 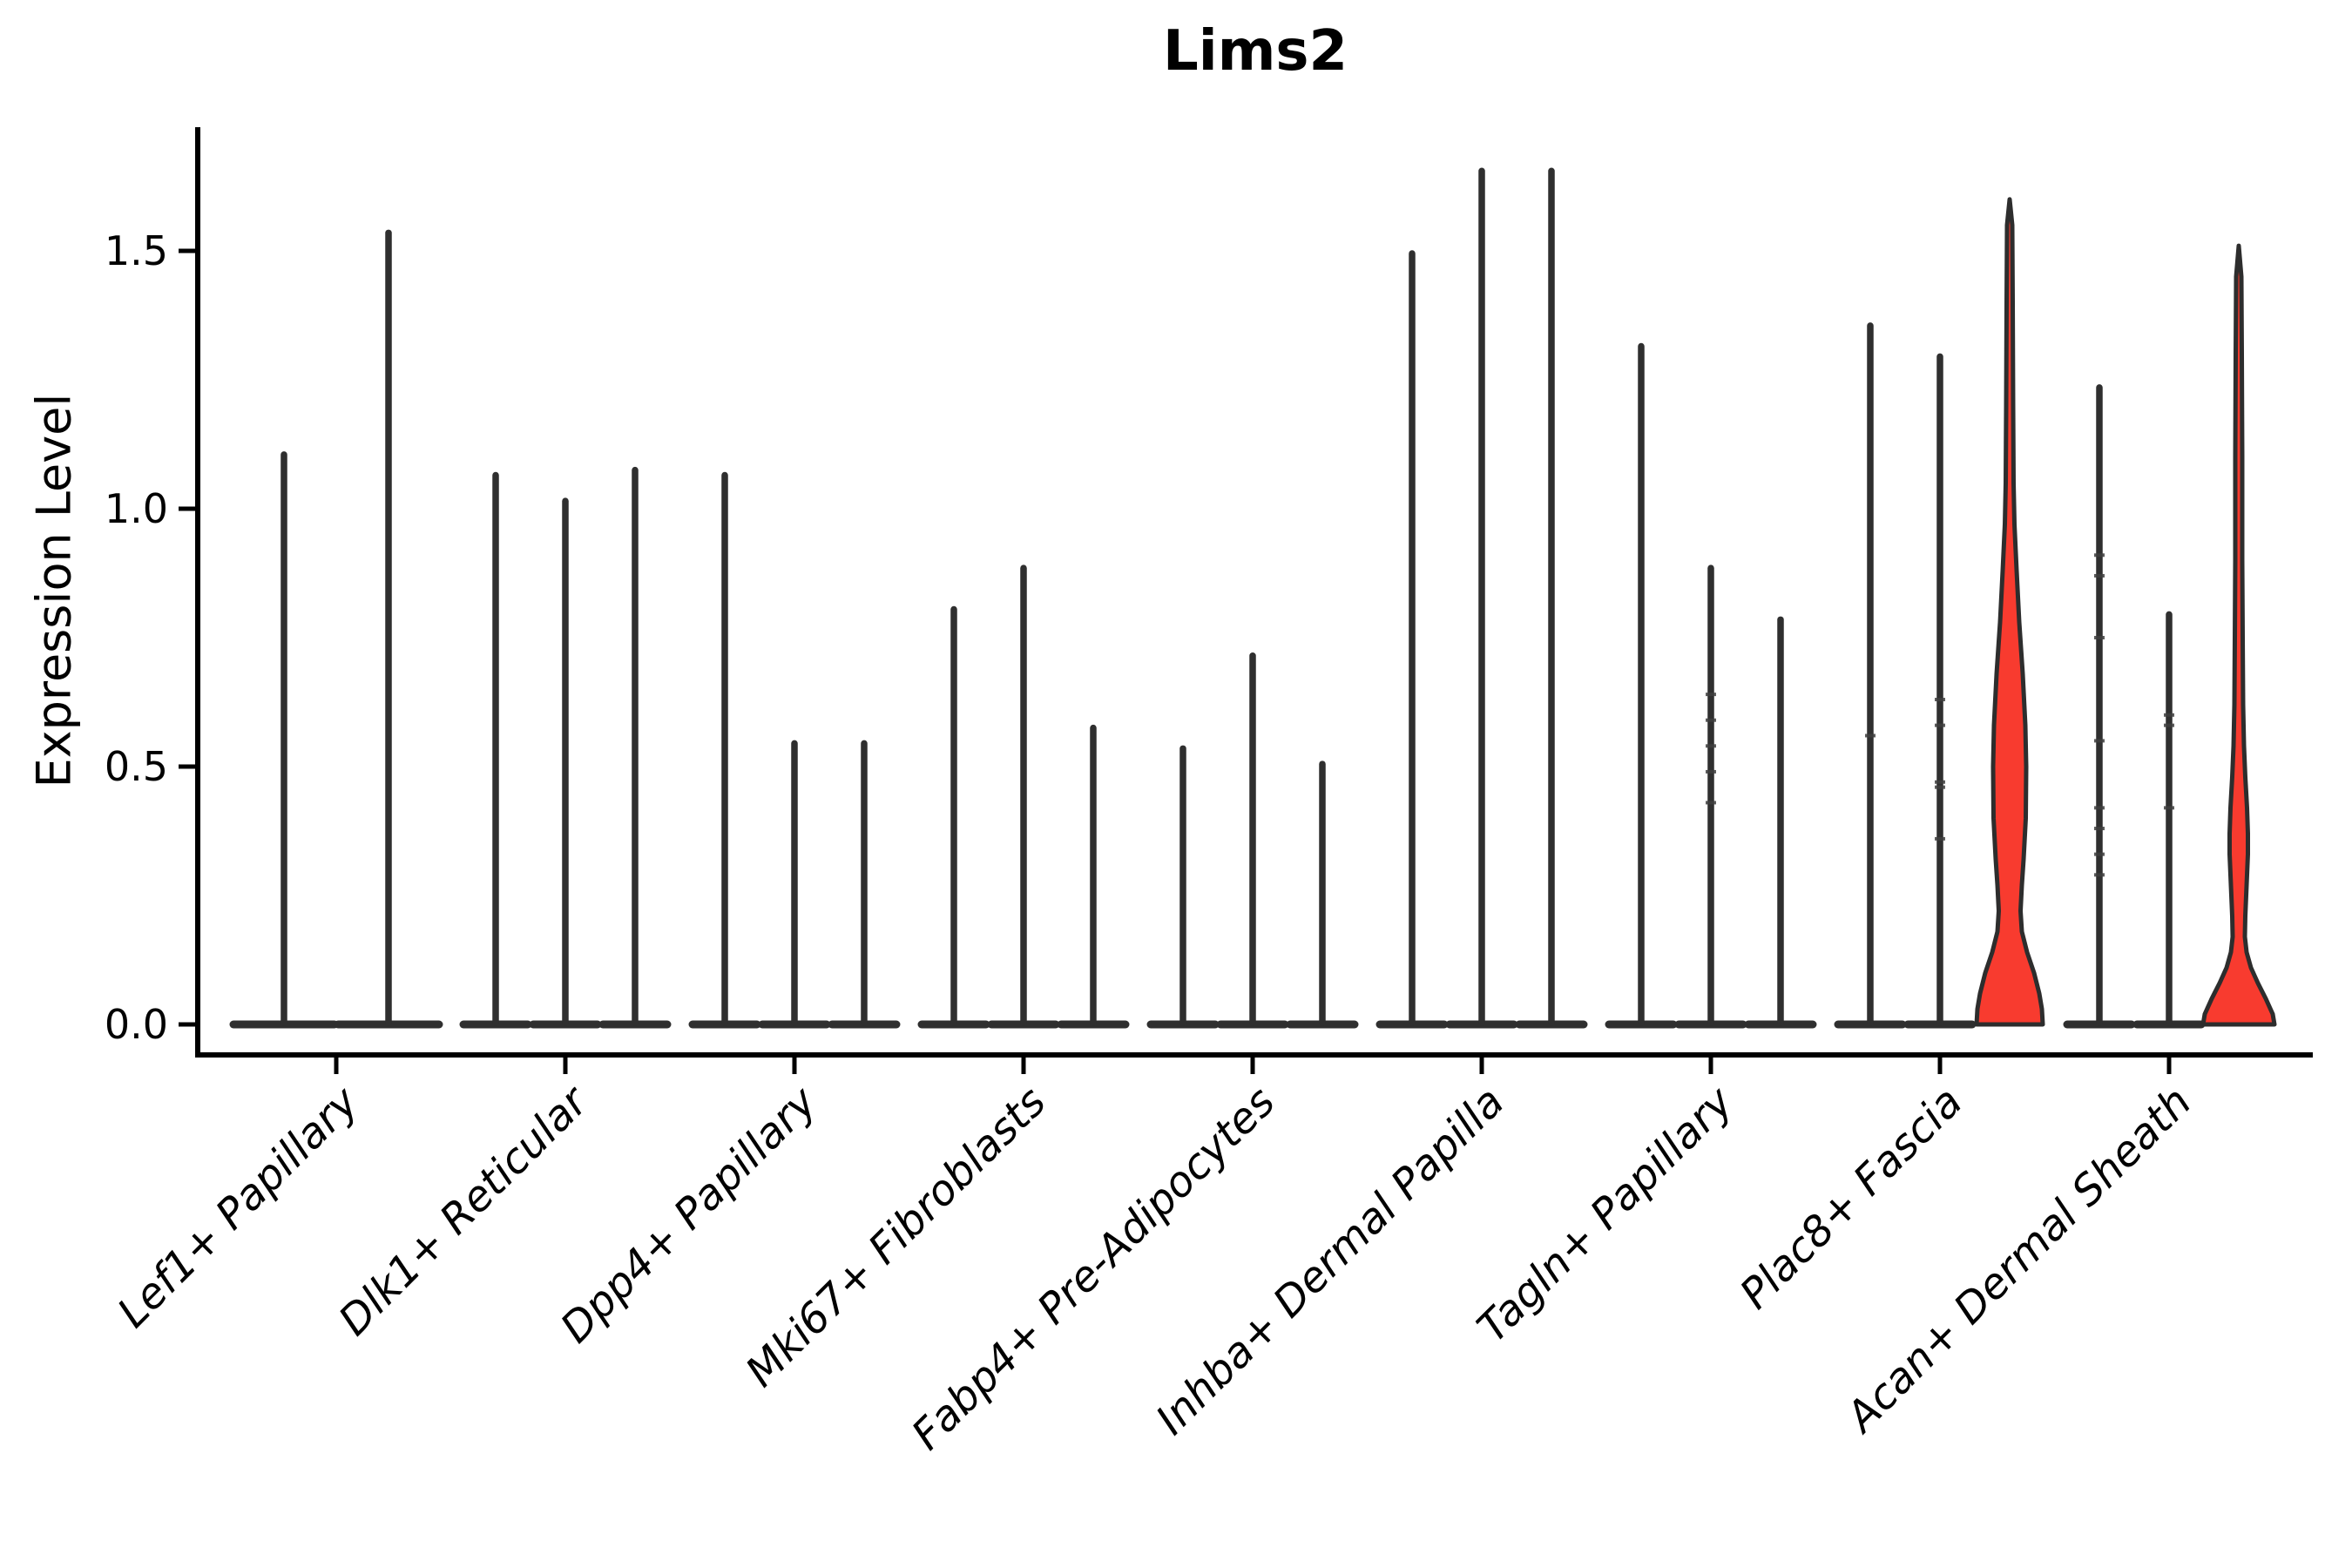 What do you see at coordinates (238, 1207) in the screenshot?
I see `x-tick-label: Lef1+ Papillary` at bounding box center [238, 1207].